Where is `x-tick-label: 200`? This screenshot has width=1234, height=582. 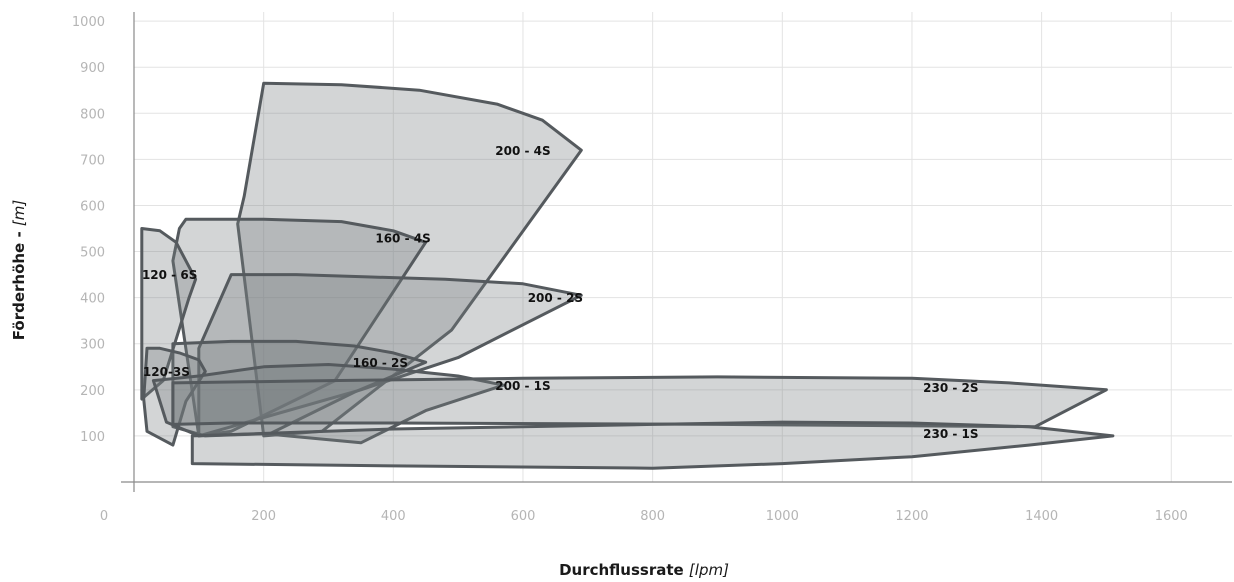
x-tick-label: 200 is located at coordinates (263, 516).